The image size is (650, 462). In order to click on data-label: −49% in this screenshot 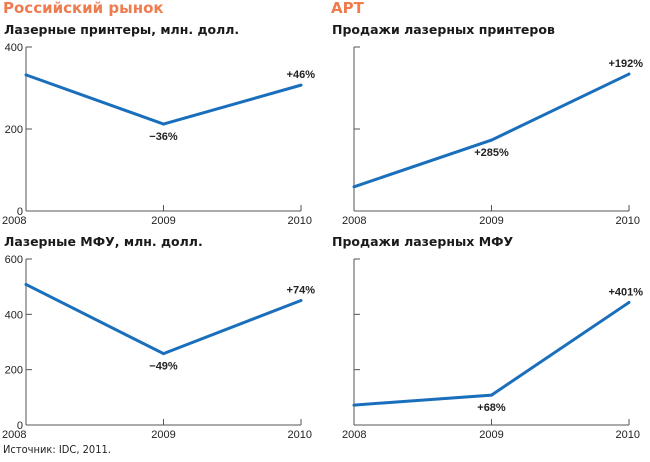, I will do `click(163, 367)`.